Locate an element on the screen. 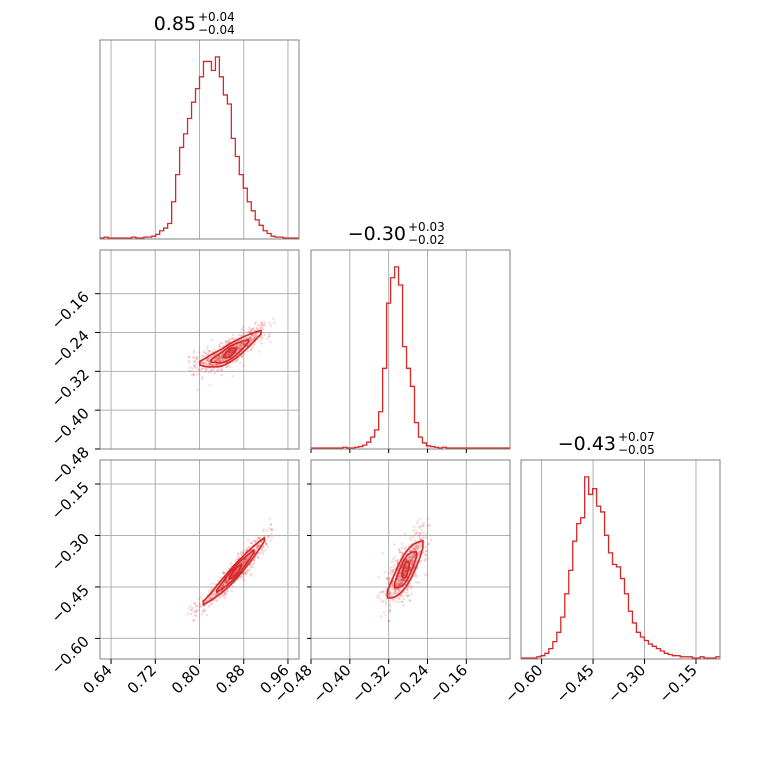  y-tick-label: −0.16 is located at coordinates (70, 310).